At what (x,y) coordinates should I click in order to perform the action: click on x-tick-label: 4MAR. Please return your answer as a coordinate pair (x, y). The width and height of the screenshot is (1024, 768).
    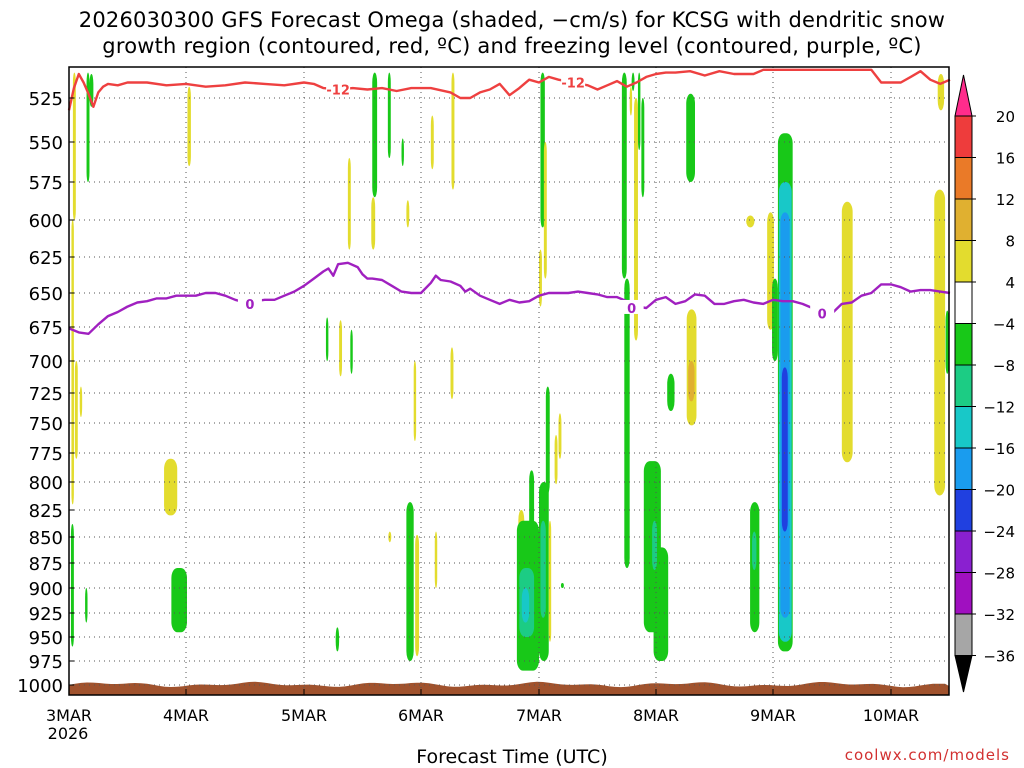
    Looking at the image, I should click on (186, 715).